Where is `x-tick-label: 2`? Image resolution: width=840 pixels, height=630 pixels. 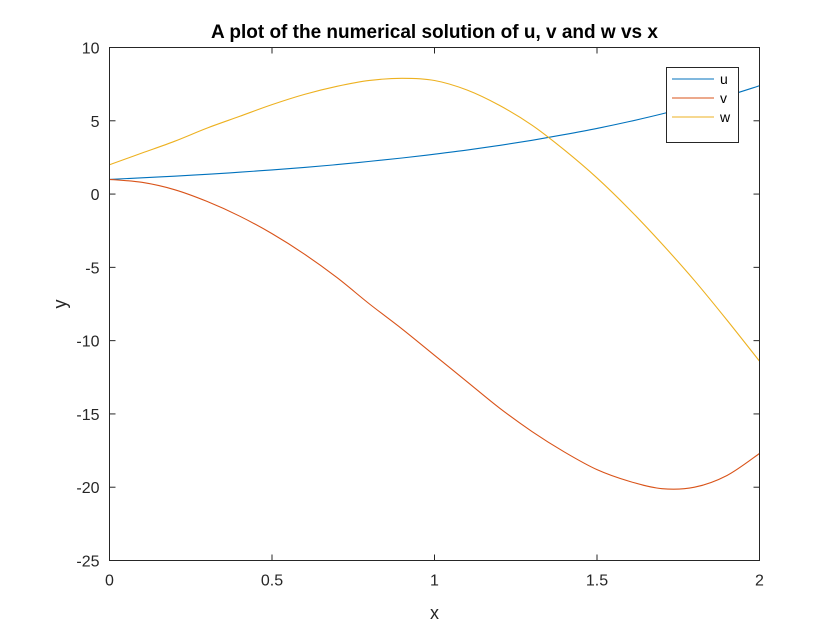
x-tick-label: 2 is located at coordinates (759, 581).